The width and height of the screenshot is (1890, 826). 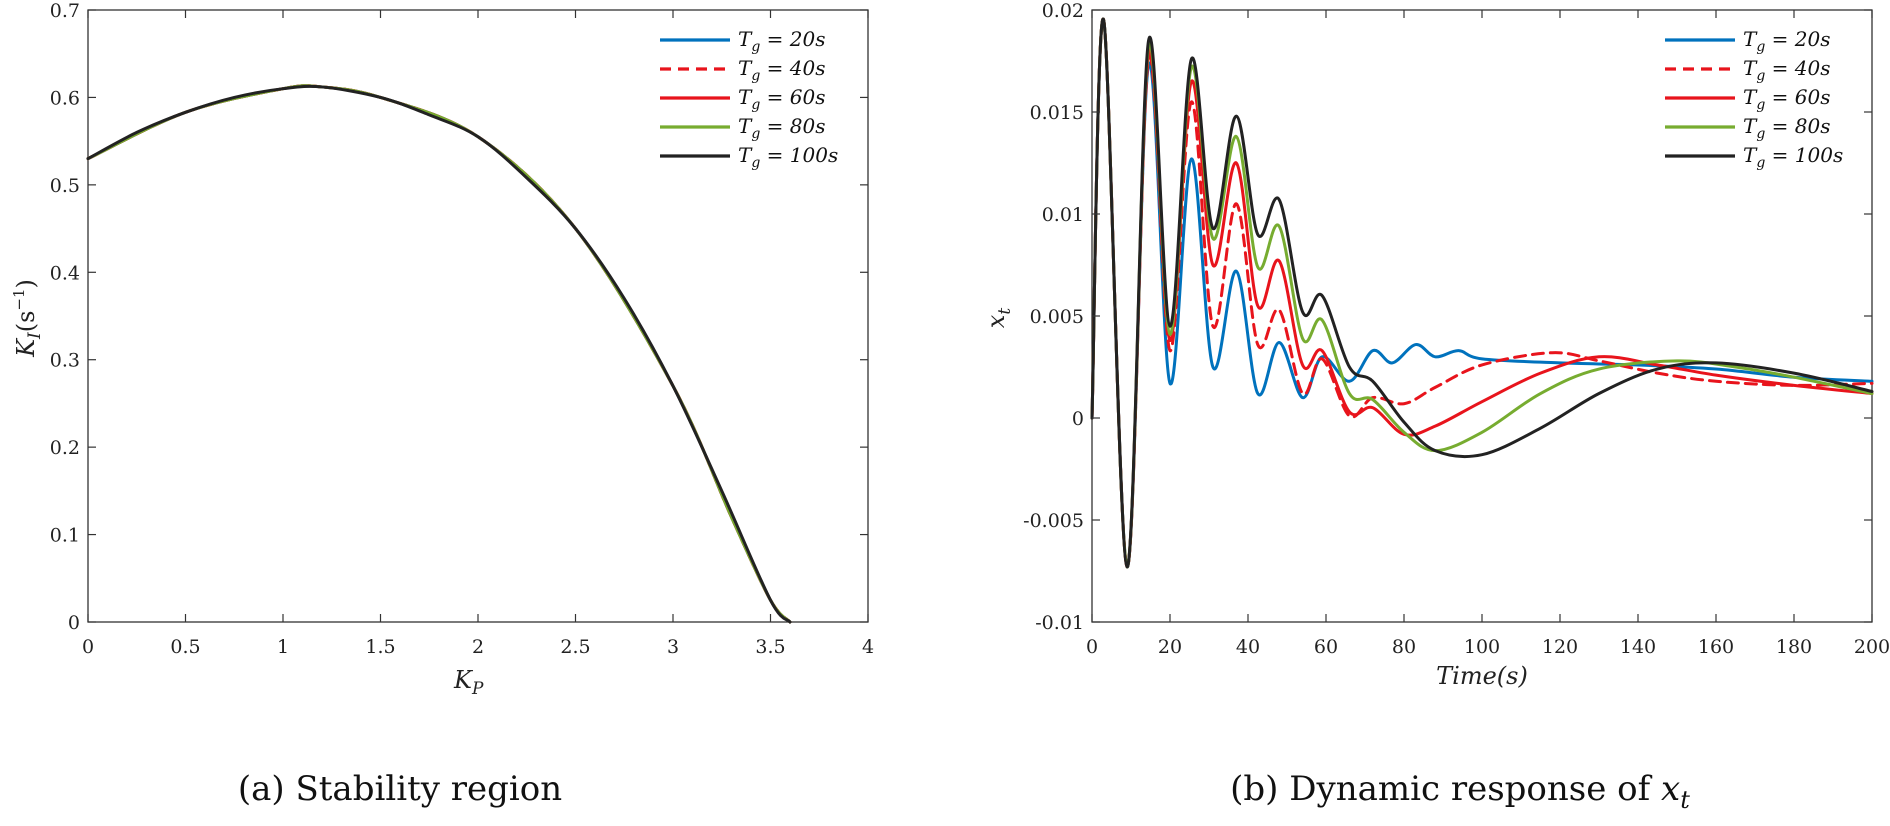 What do you see at coordinates (673, 647) in the screenshot?
I see `x-tick-label: 3` at bounding box center [673, 647].